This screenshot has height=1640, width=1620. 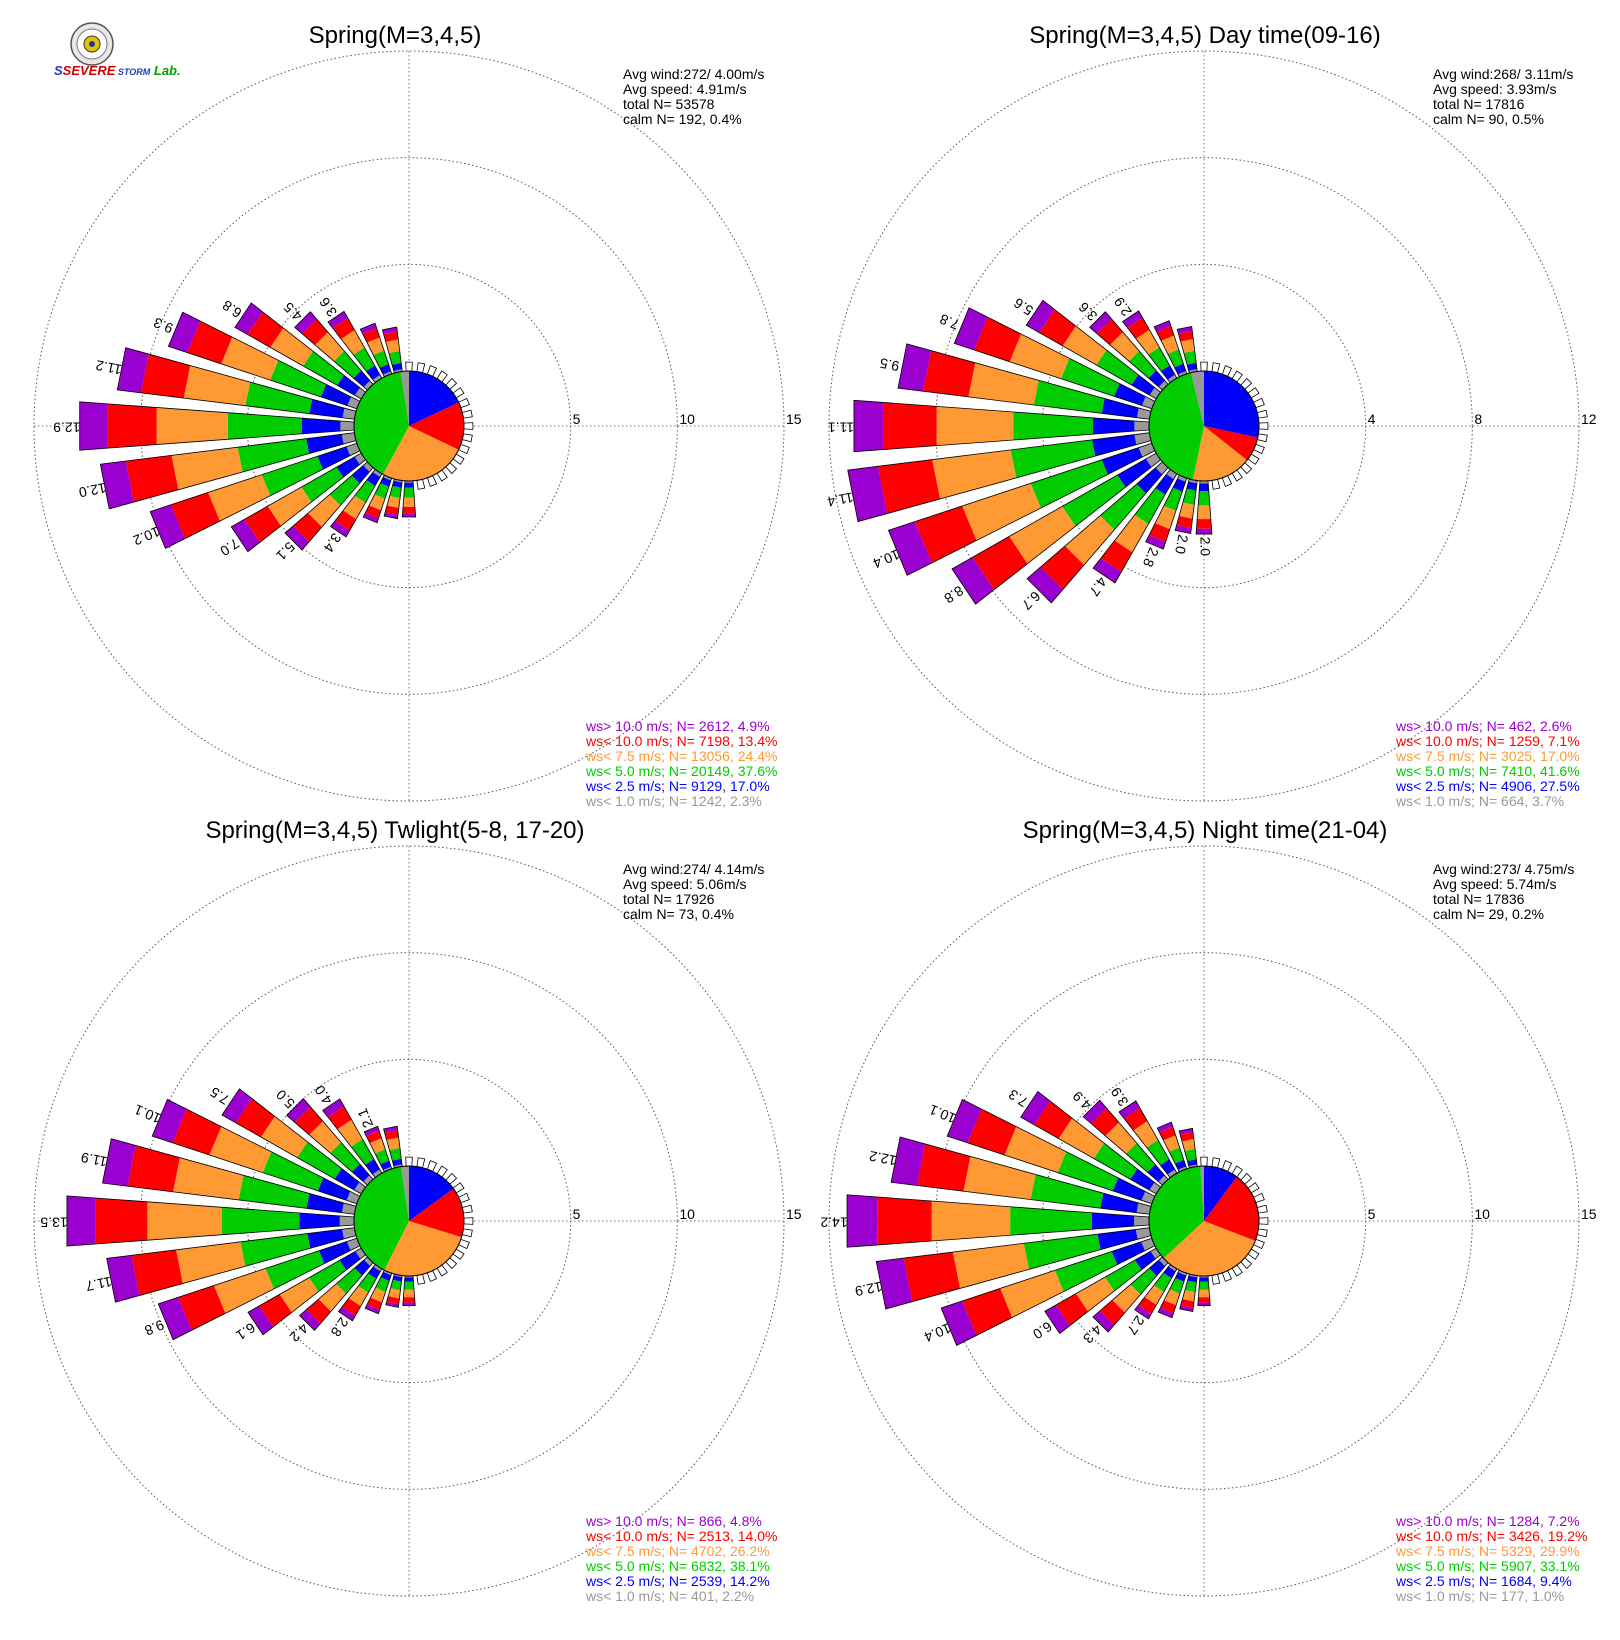 I want to click on petal-label: 7.3, so click(x=1017, y=1098).